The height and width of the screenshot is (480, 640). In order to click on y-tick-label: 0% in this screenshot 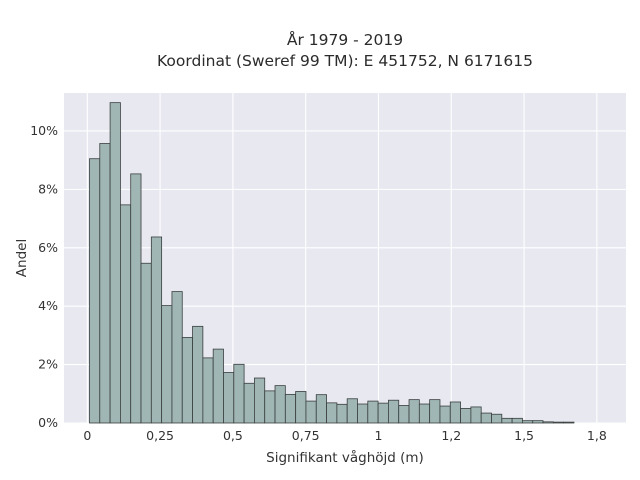, I will do `click(48, 422)`.